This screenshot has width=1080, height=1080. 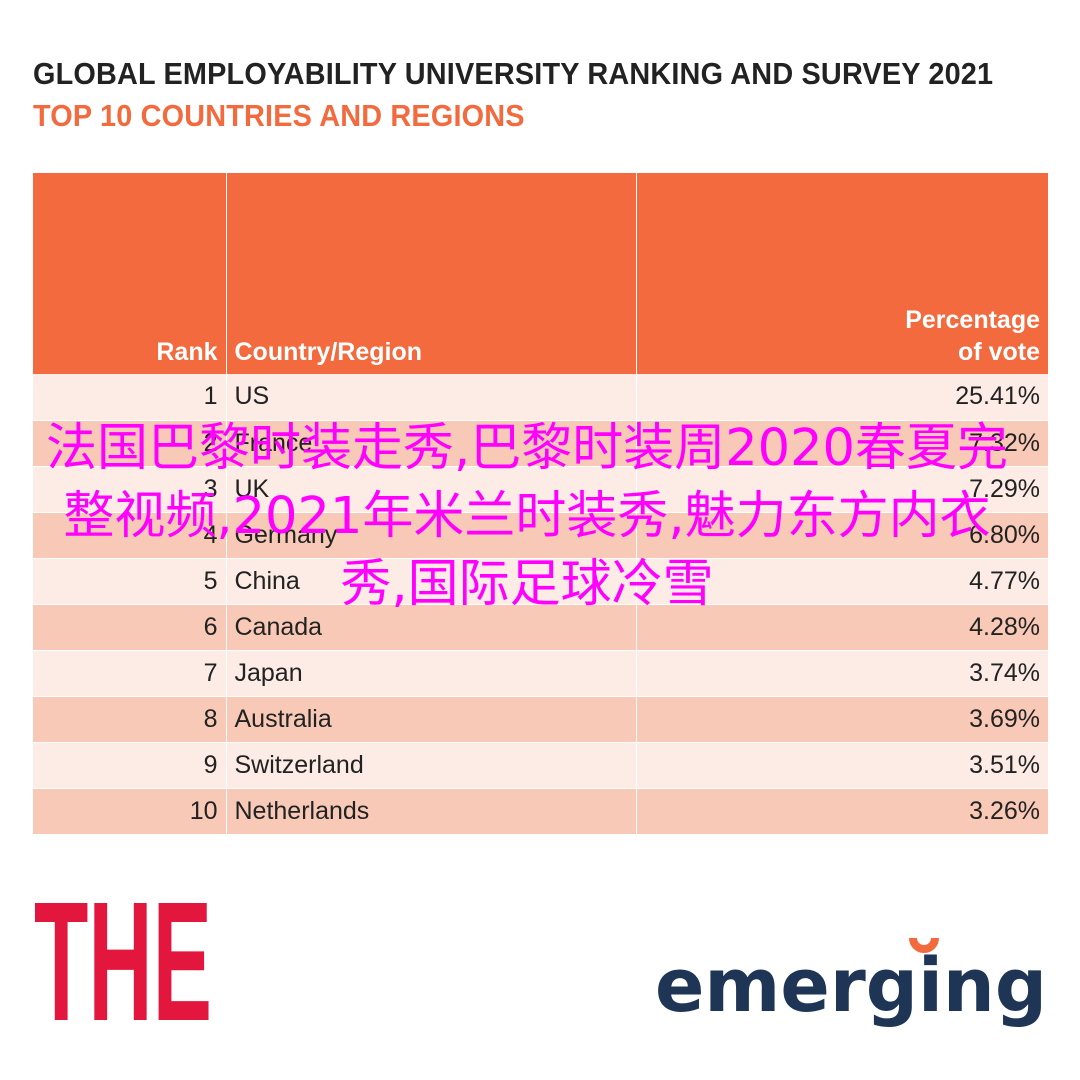 I want to click on percentage-cell: 3.74%, so click(x=842, y=673).